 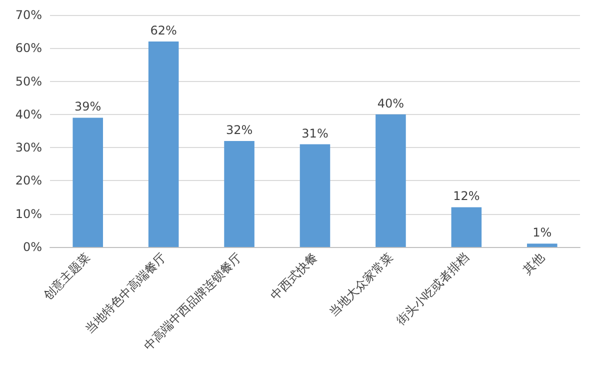 What do you see at coordinates (28, 114) in the screenshot?
I see `y-tick-label: 40%` at bounding box center [28, 114].